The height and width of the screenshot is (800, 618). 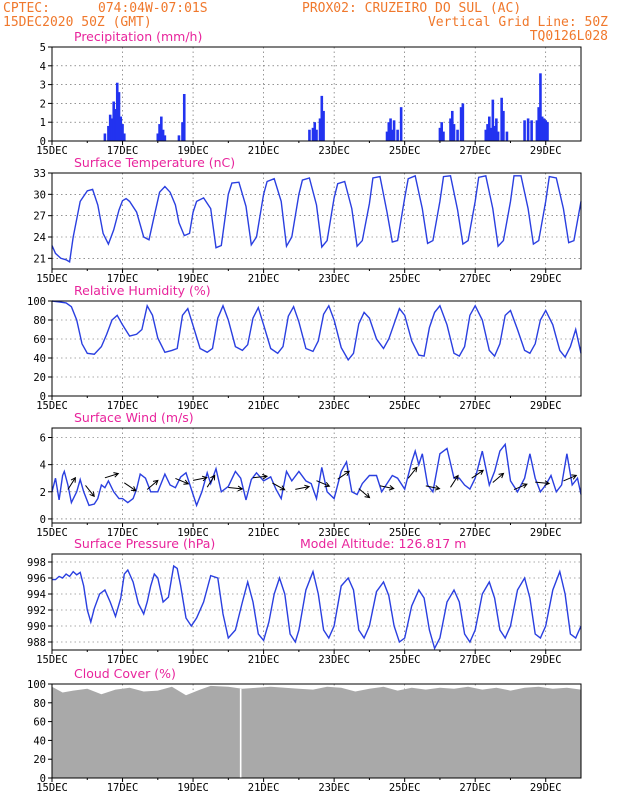 I want to click on wind-xtick-label: 17DEC, so click(x=123, y=533).